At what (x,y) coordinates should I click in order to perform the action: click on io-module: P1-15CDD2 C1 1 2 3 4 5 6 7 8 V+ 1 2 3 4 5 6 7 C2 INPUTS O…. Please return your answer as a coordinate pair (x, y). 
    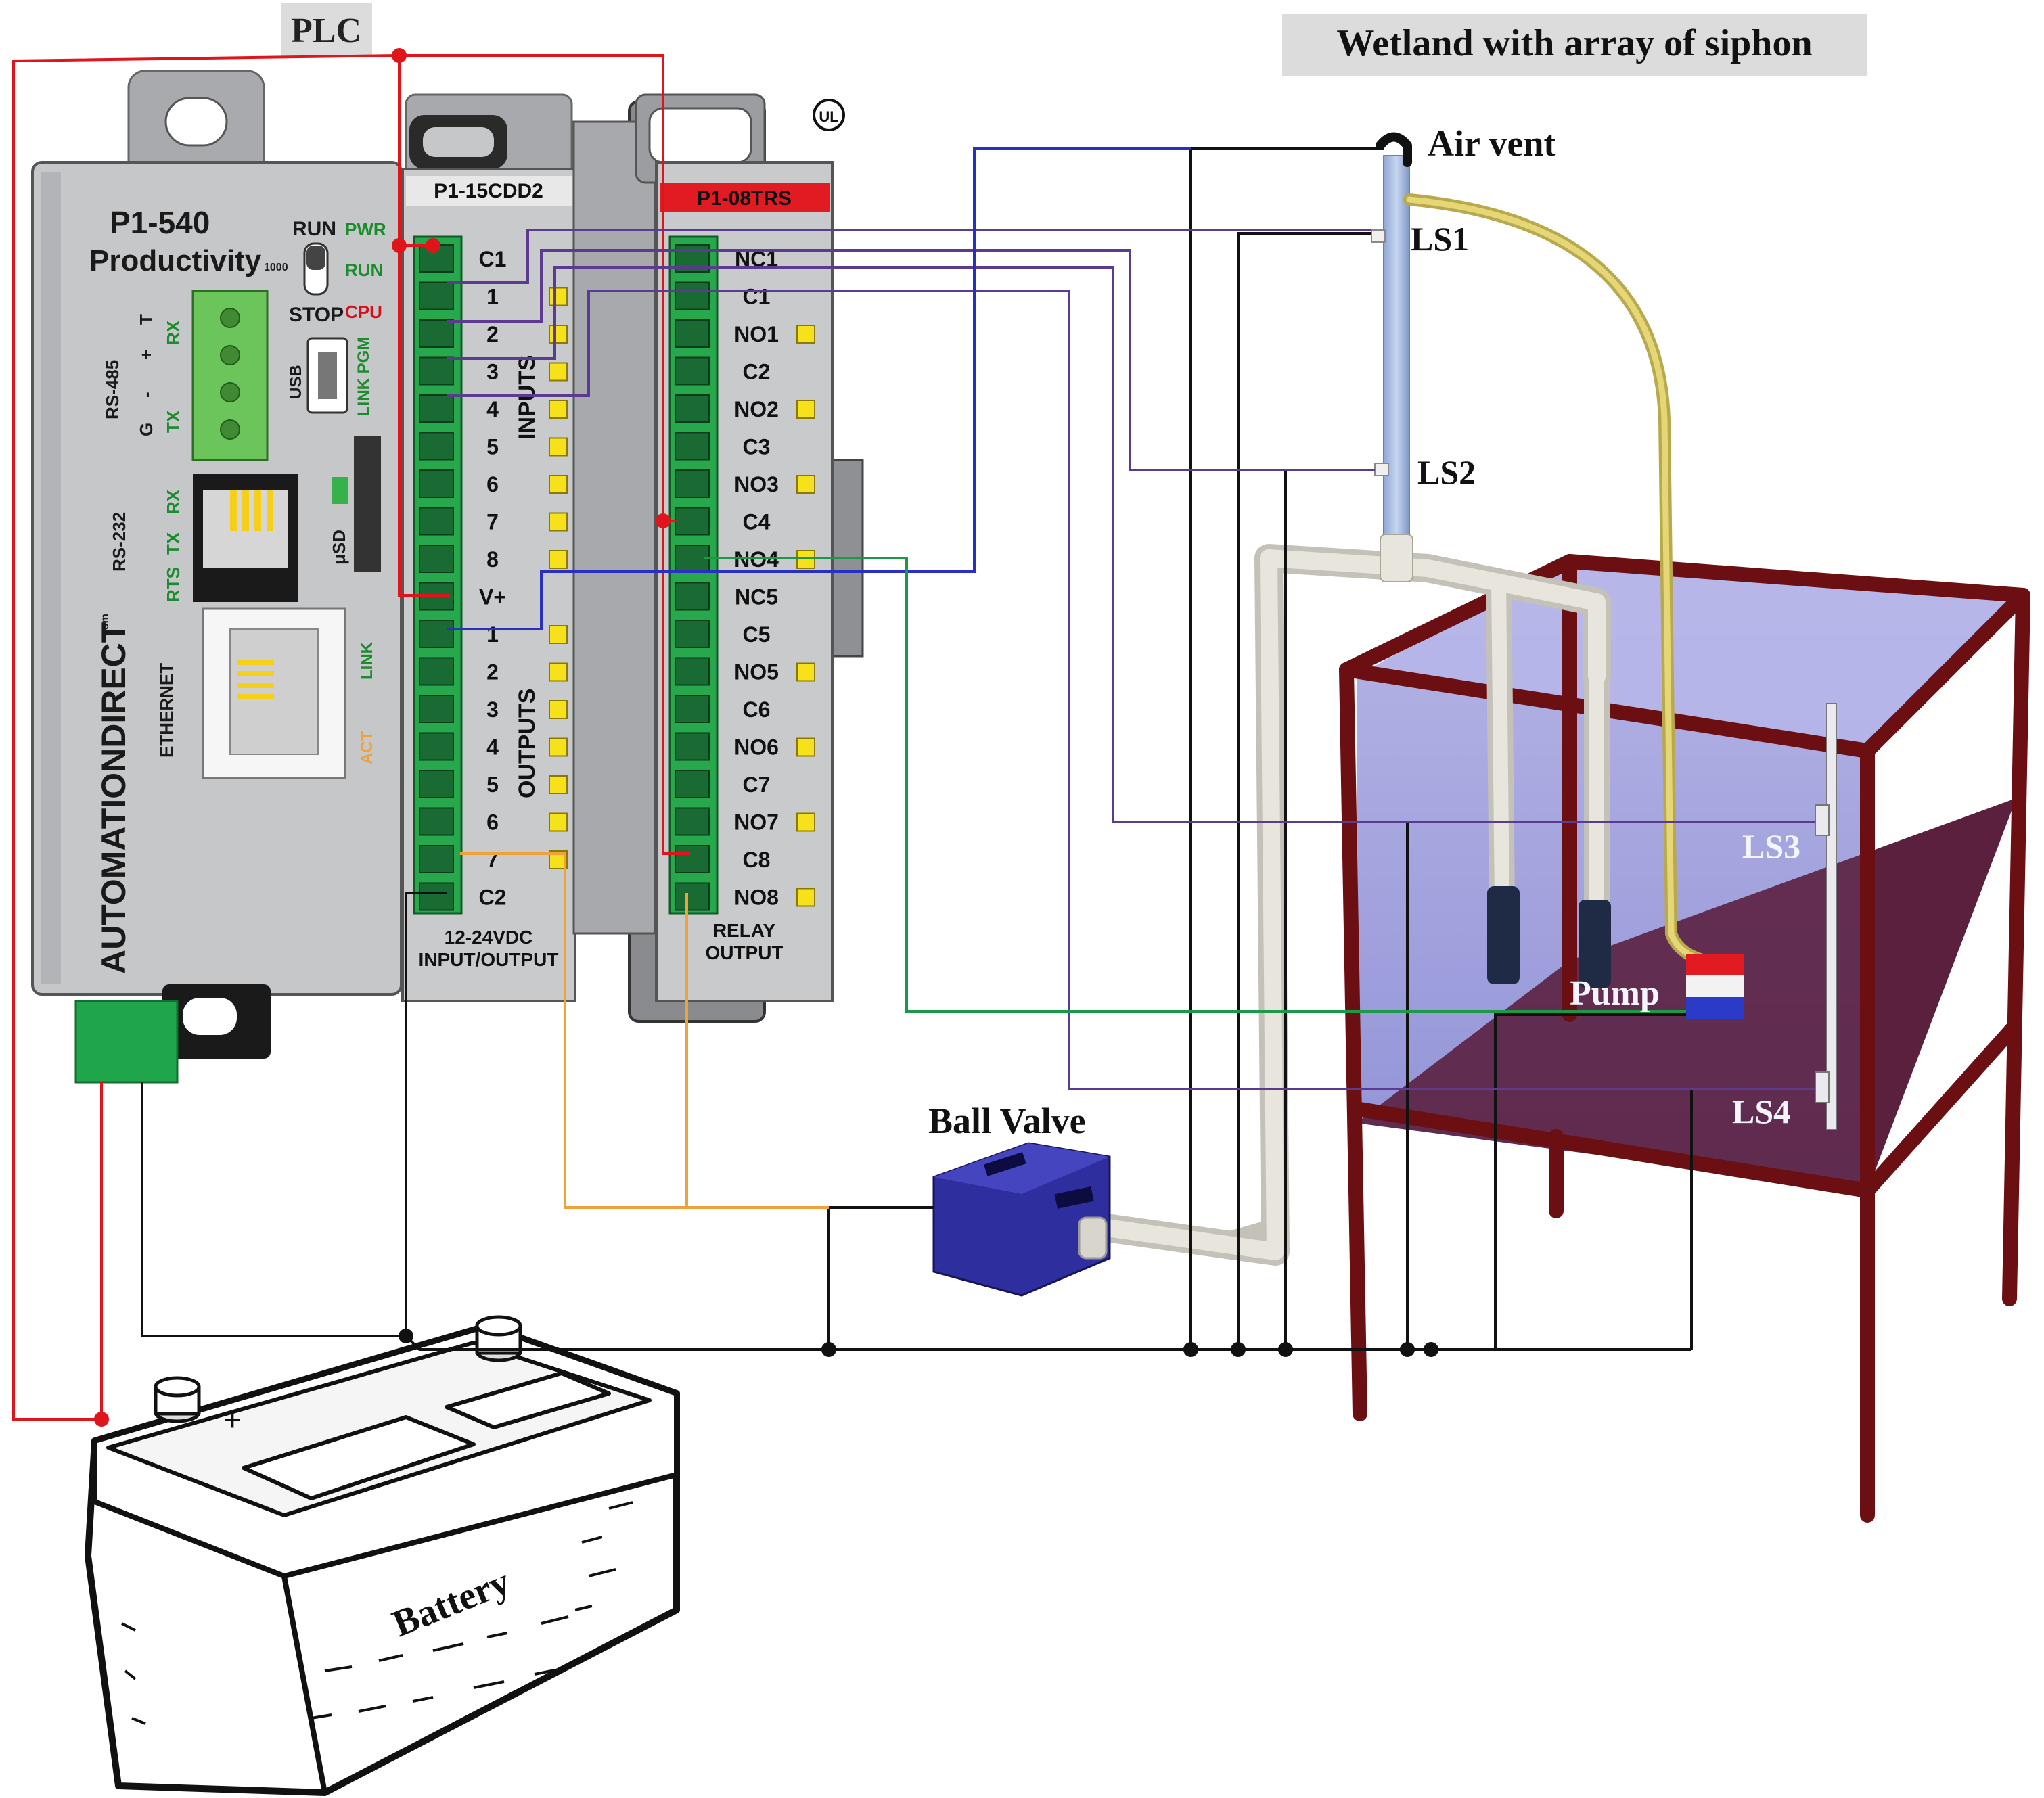
    Looking at the image, I should click on (488, 548).